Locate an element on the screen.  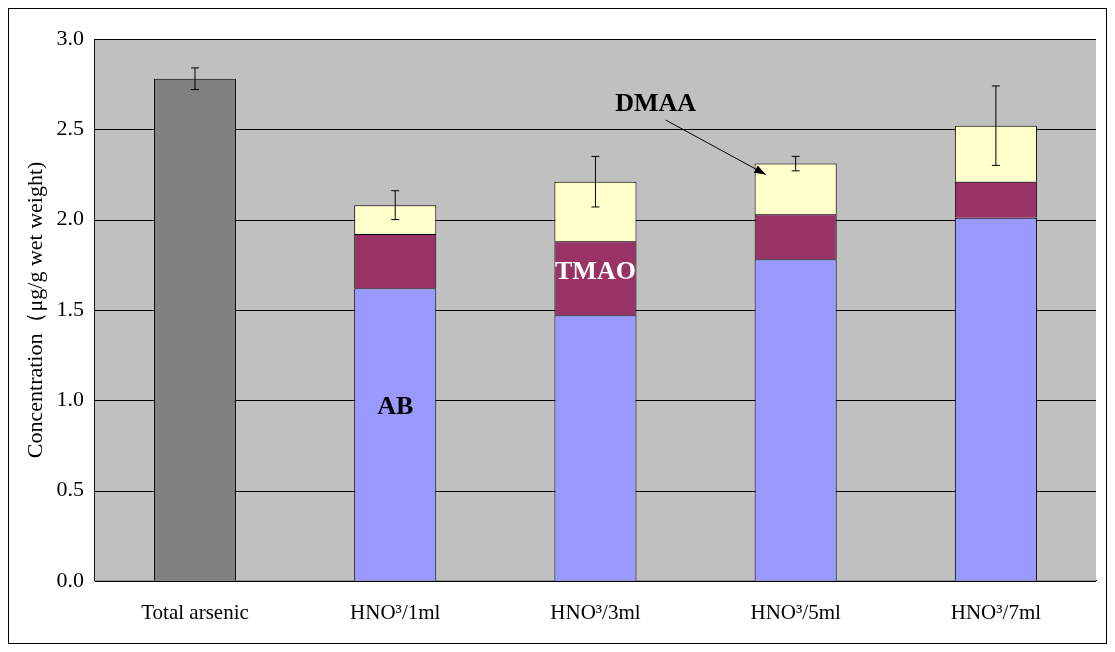
y-tick-label: 0.0 is located at coordinates (70, 579).